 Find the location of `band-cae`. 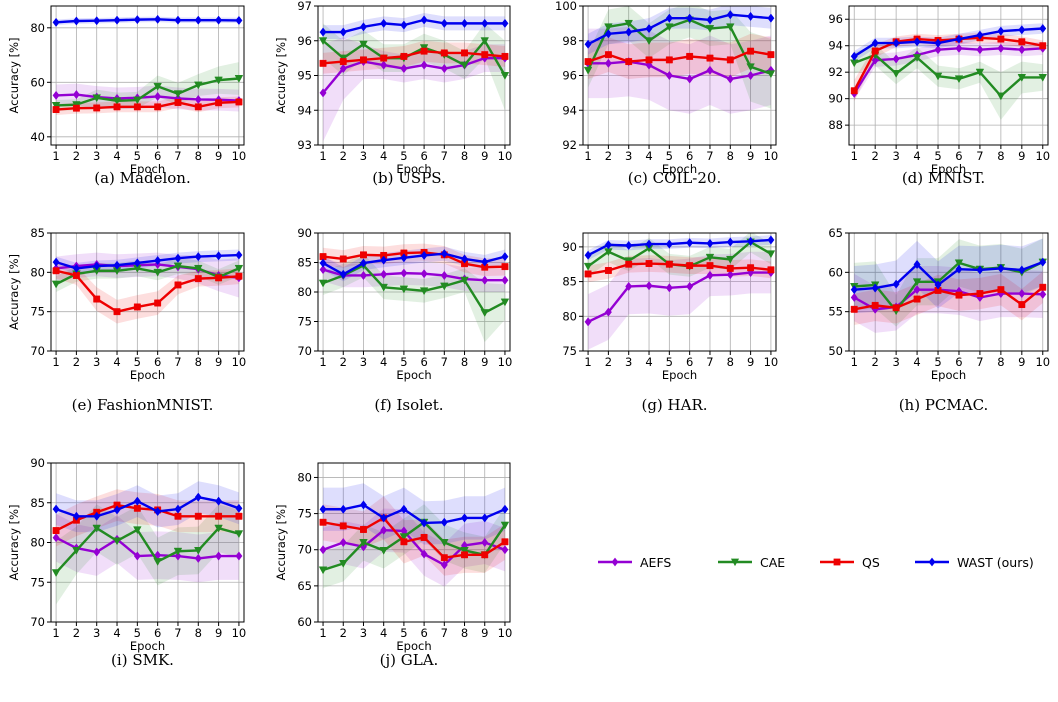

band-cae is located at coordinates (679, 255).